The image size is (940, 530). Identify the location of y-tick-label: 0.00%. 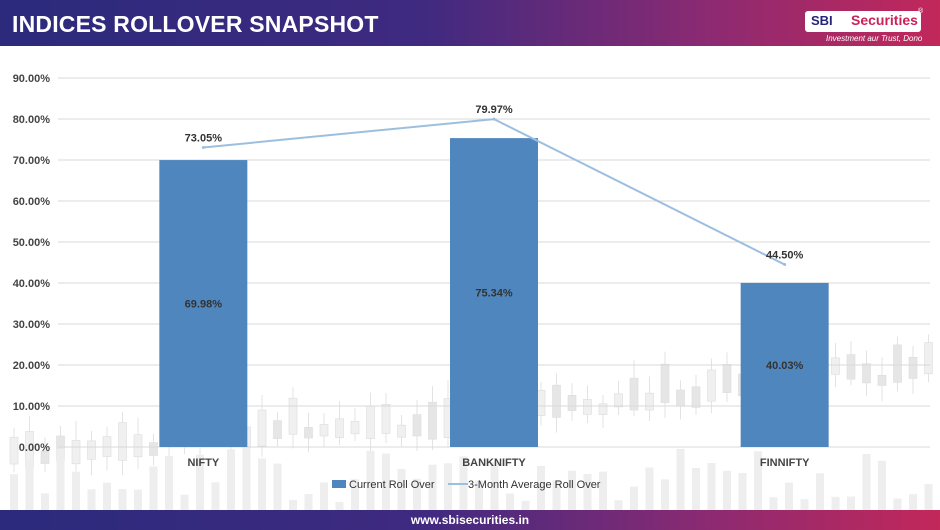
(34, 448).